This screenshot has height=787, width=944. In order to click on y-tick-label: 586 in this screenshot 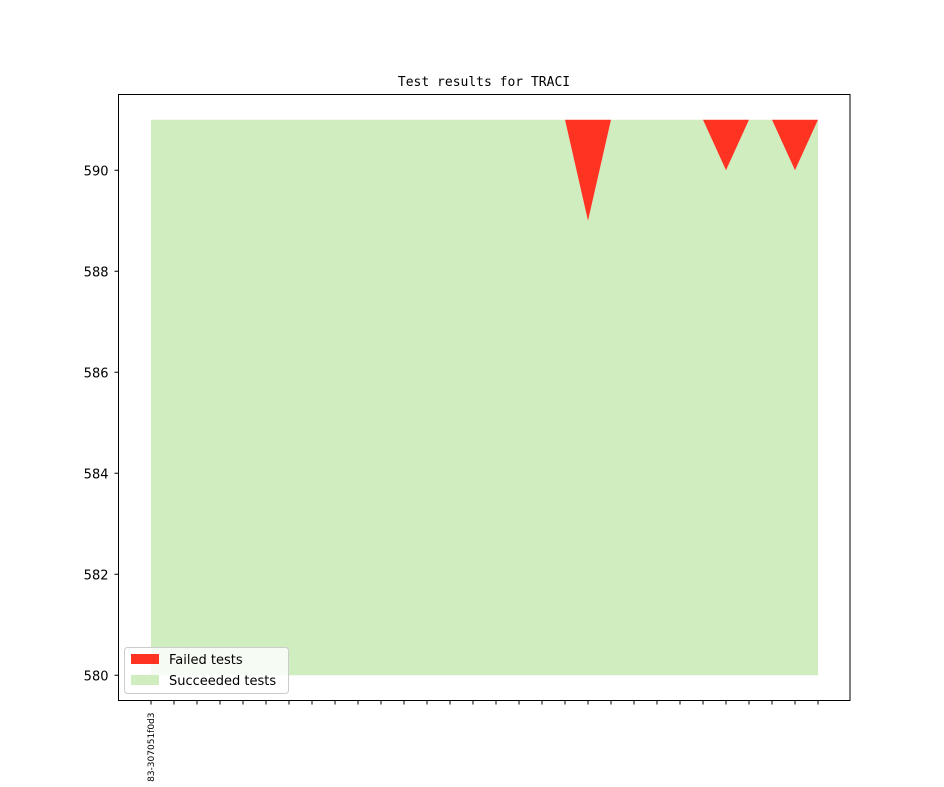, I will do `click(96, 373)`.